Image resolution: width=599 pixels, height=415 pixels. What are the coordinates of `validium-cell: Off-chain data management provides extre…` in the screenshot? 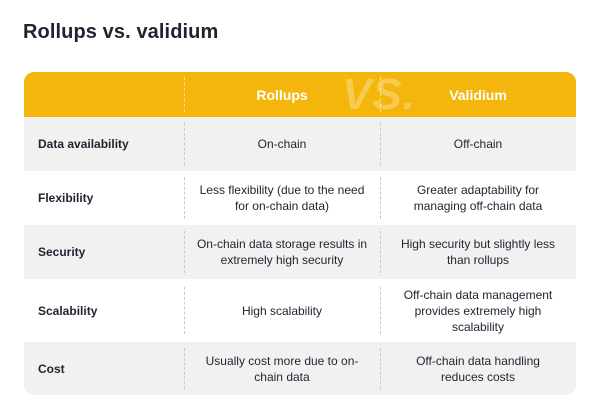 It's located at (478, 310).